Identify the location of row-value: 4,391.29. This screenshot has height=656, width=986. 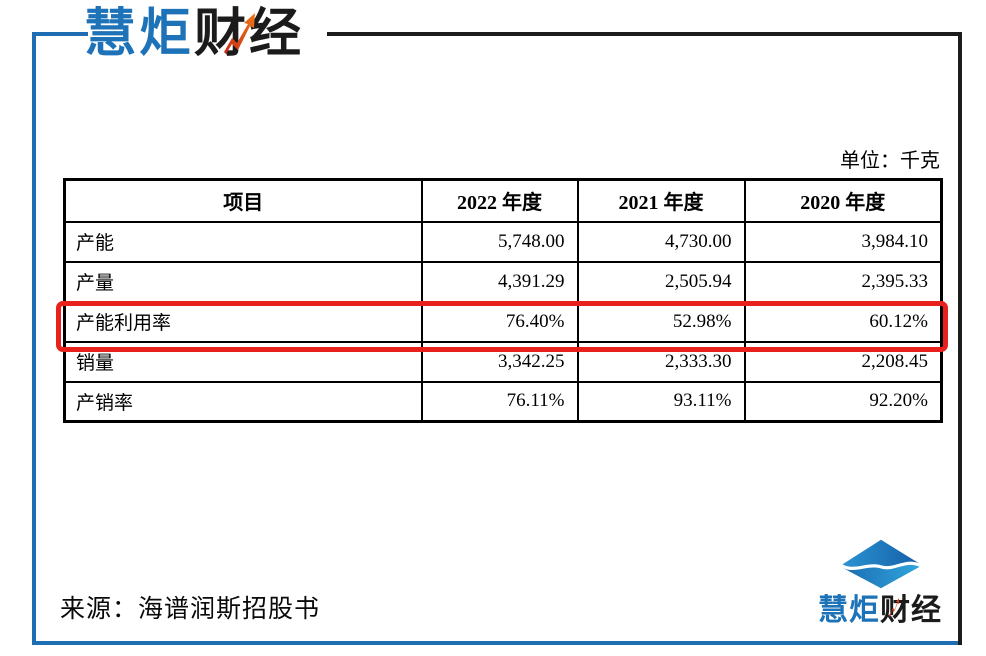
(499, 281).